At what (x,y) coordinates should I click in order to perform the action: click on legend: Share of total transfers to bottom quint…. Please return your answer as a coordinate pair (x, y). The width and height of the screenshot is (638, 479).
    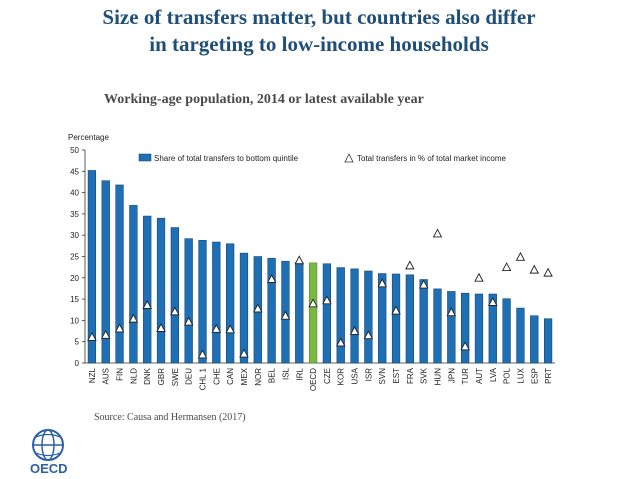
    Looking at the image, I should click on (322, 158).